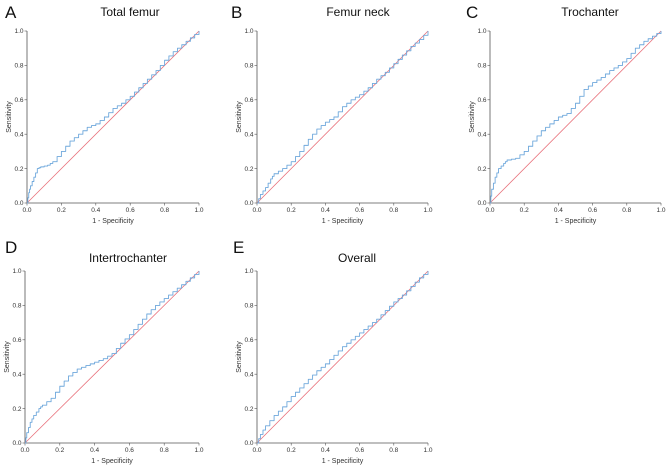 Image resolution: width=667 pixels, height=468 pixels. I want to click on panel-e-y-tick-label: 0.0, so click(248, 443).